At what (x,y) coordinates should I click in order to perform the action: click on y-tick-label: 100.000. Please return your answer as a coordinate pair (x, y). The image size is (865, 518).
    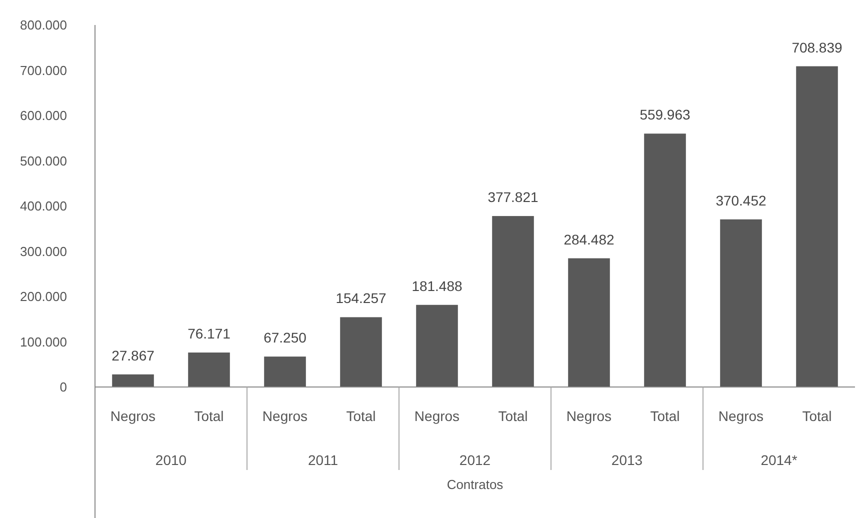
    Looking at the image, I should click on (43, 342).